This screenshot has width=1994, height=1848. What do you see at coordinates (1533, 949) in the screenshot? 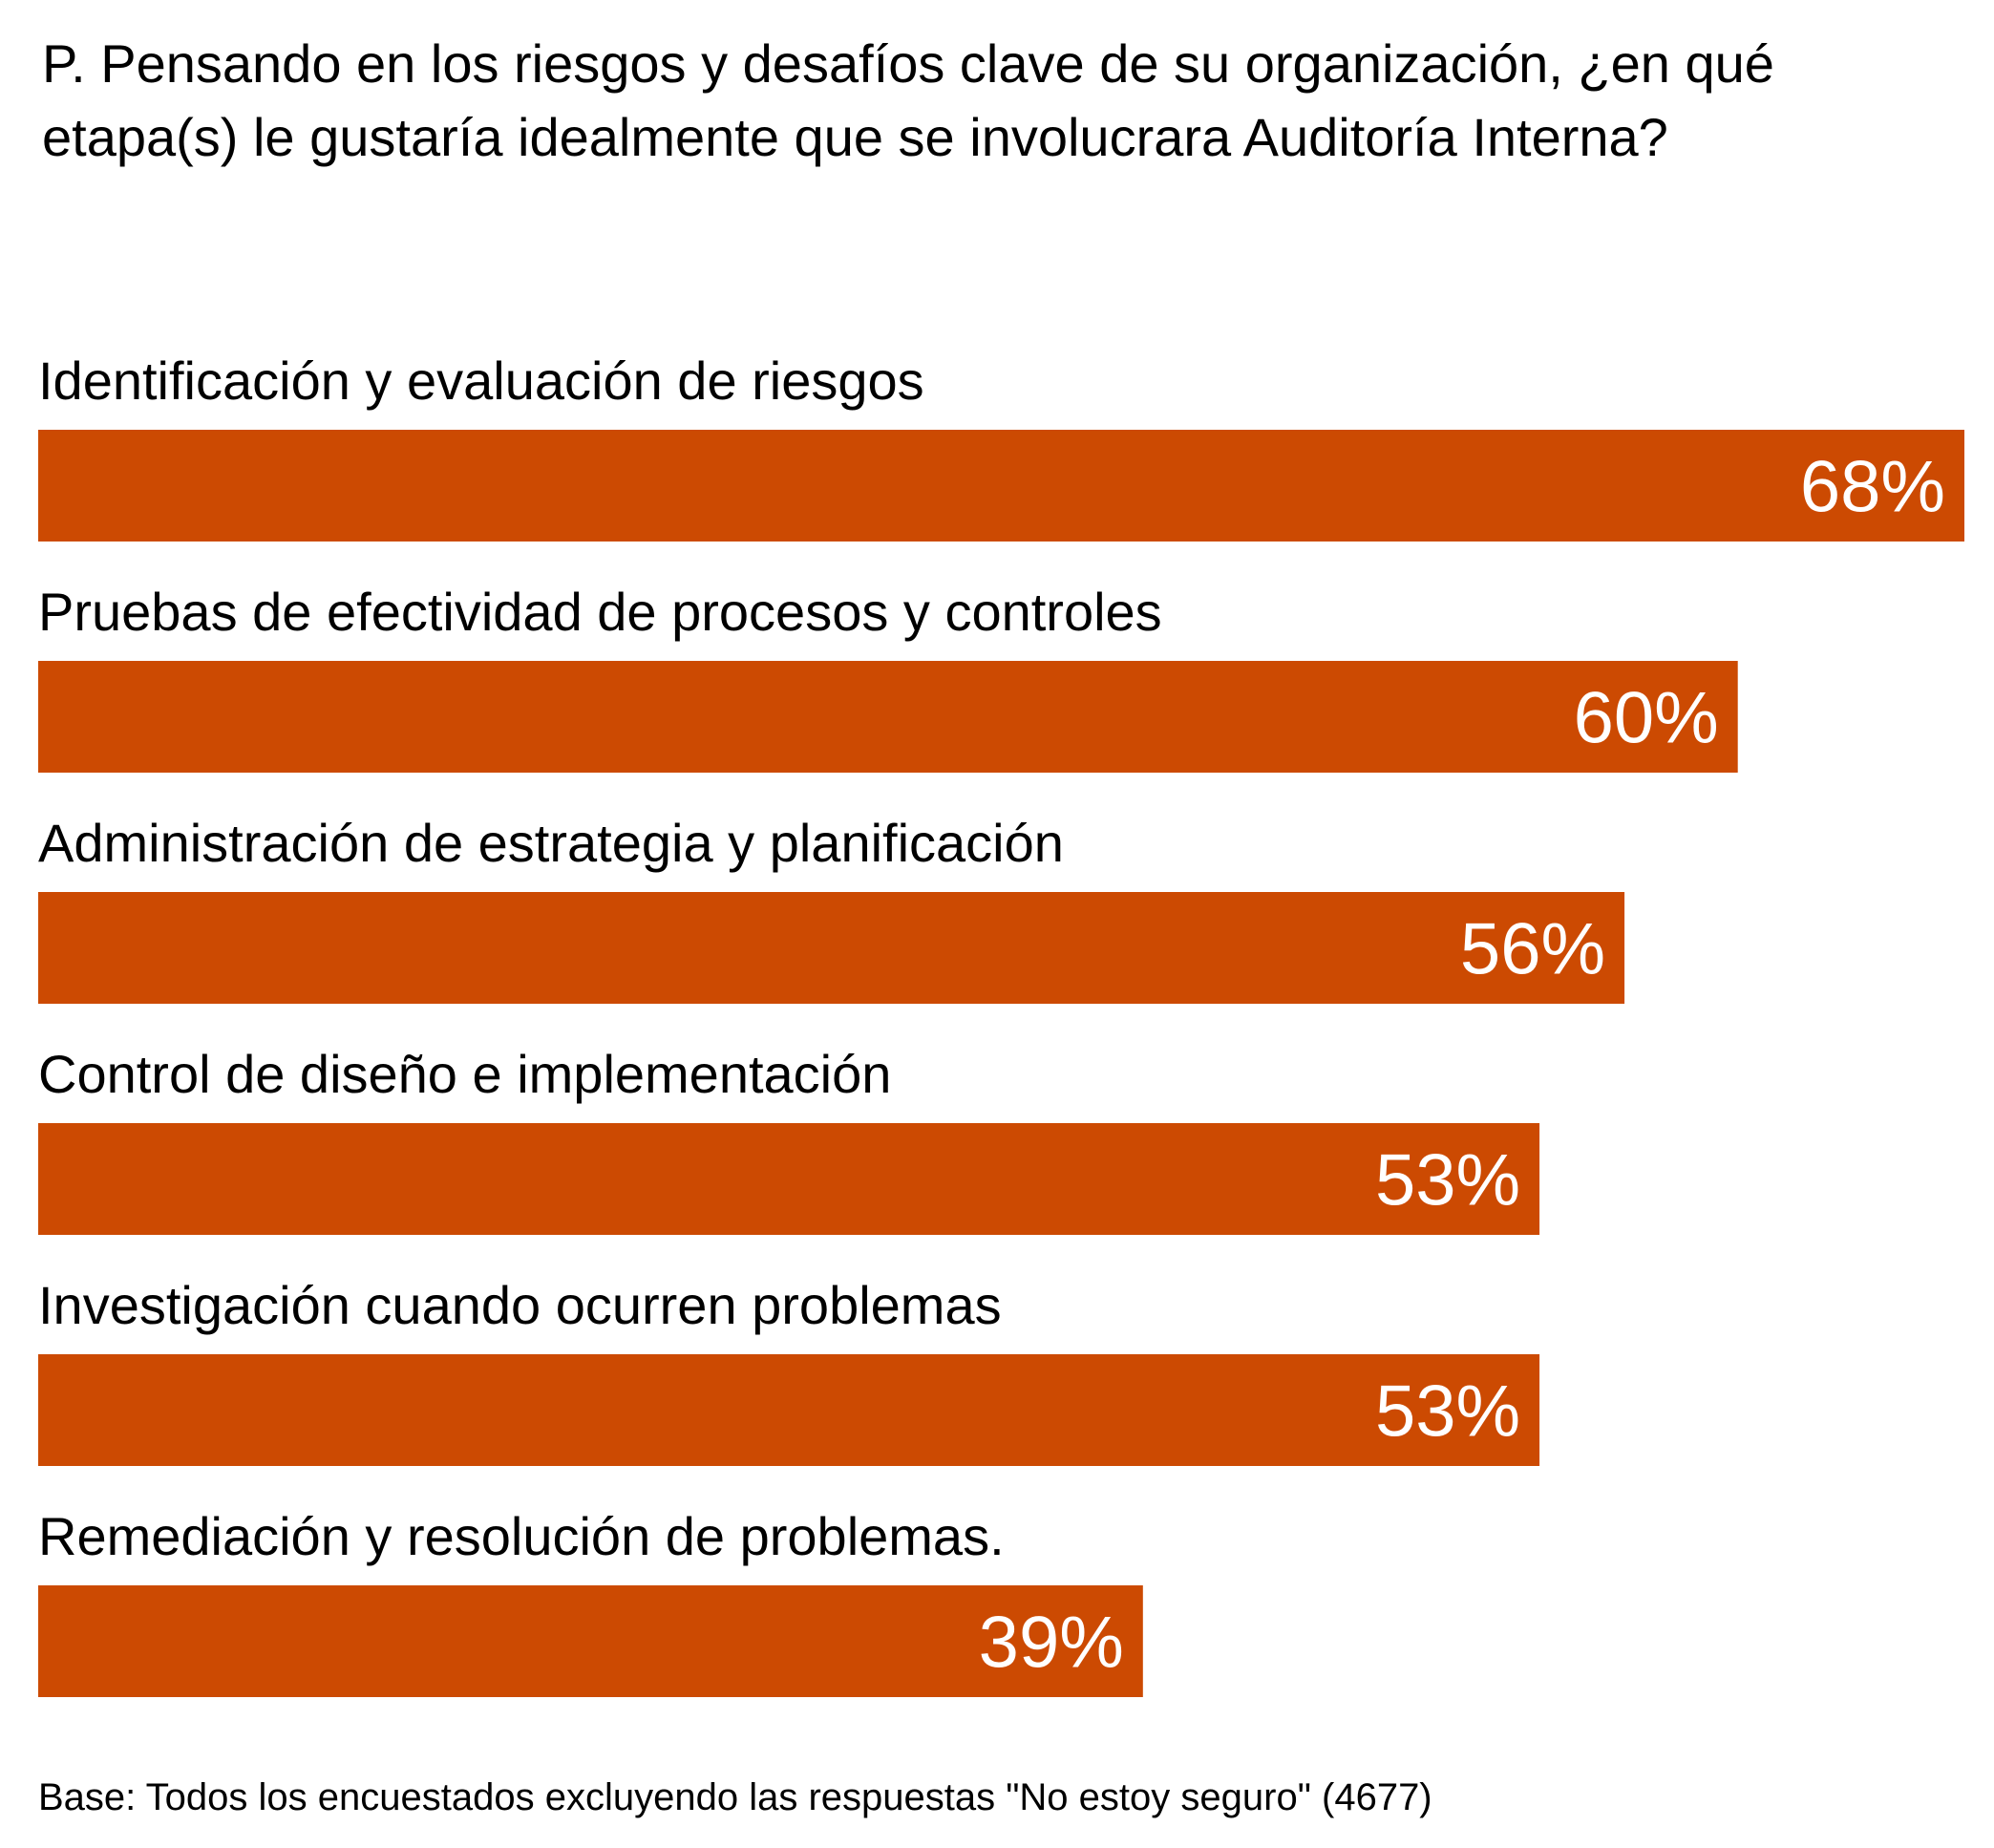
I see `value-label: 56%` at bounding box center [1533, 949].